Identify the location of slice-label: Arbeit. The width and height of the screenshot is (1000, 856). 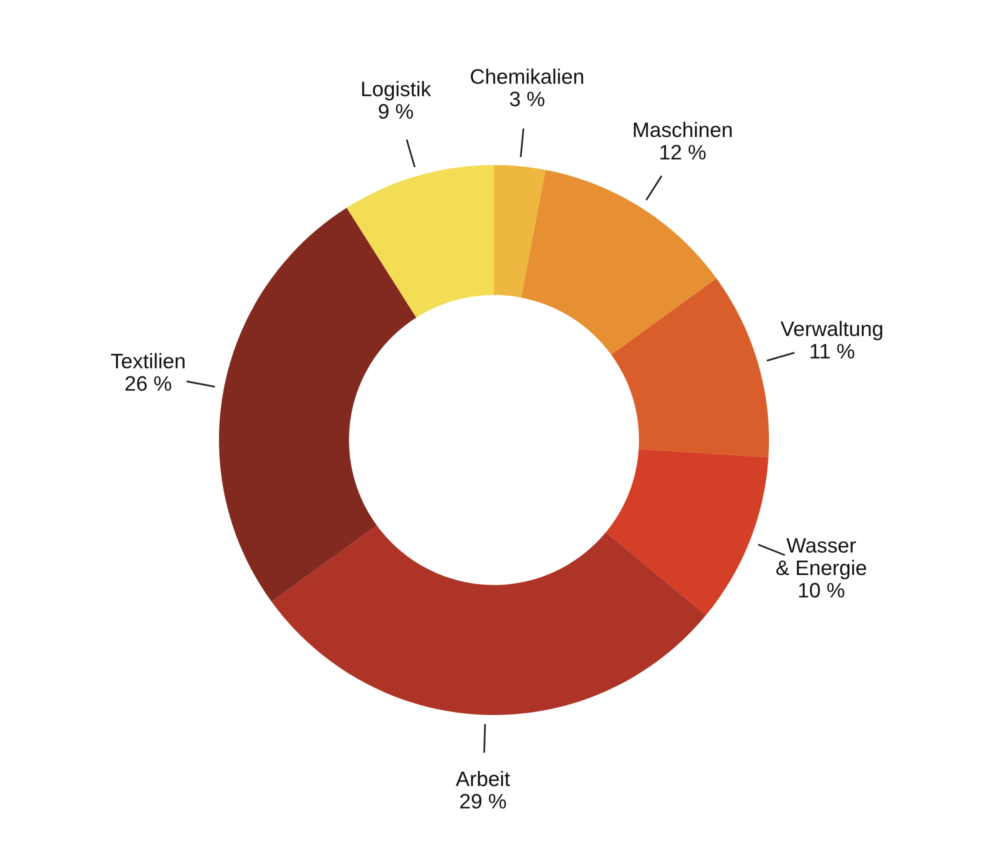
(483, 778).